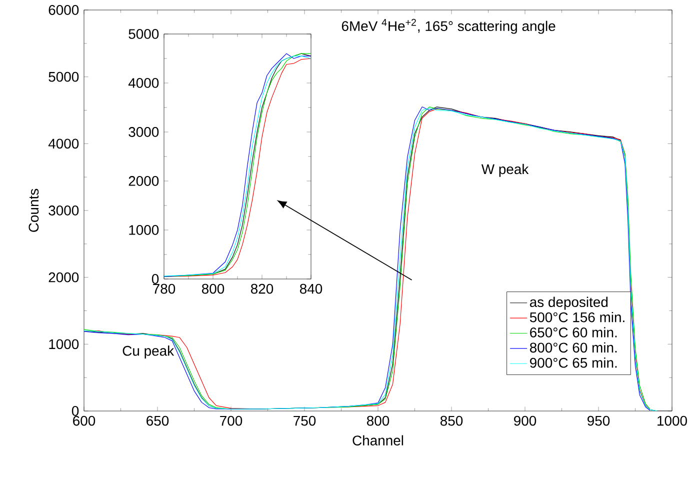 The height and width of the screenshot is (480, 698). Describe the element at coordinates (451, 421) in the screenshot. I see `x-tick-label: 850` at that location.